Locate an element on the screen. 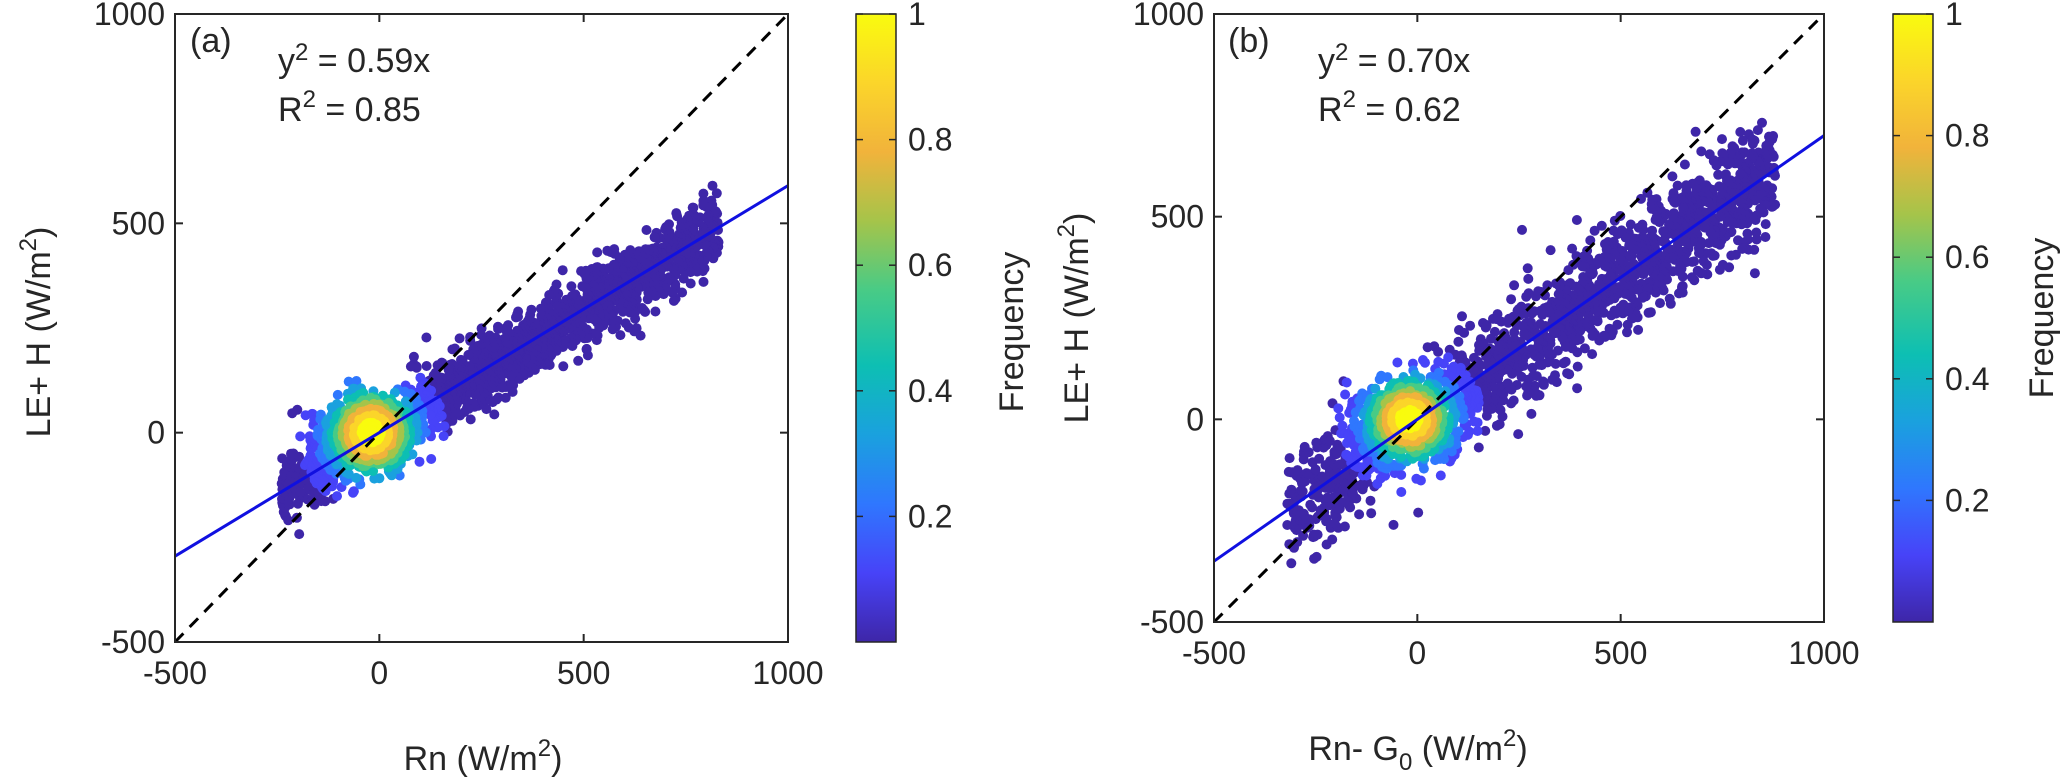 This screenshot has height=782, width=2067. x-tick-label: 1000 is located at coordinates (787, 673).